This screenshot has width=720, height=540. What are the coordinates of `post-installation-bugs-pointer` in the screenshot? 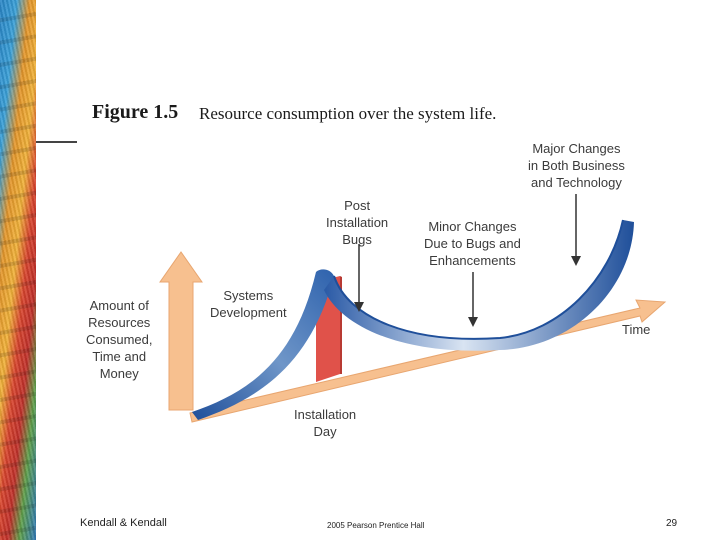 It's located at (359, 278).